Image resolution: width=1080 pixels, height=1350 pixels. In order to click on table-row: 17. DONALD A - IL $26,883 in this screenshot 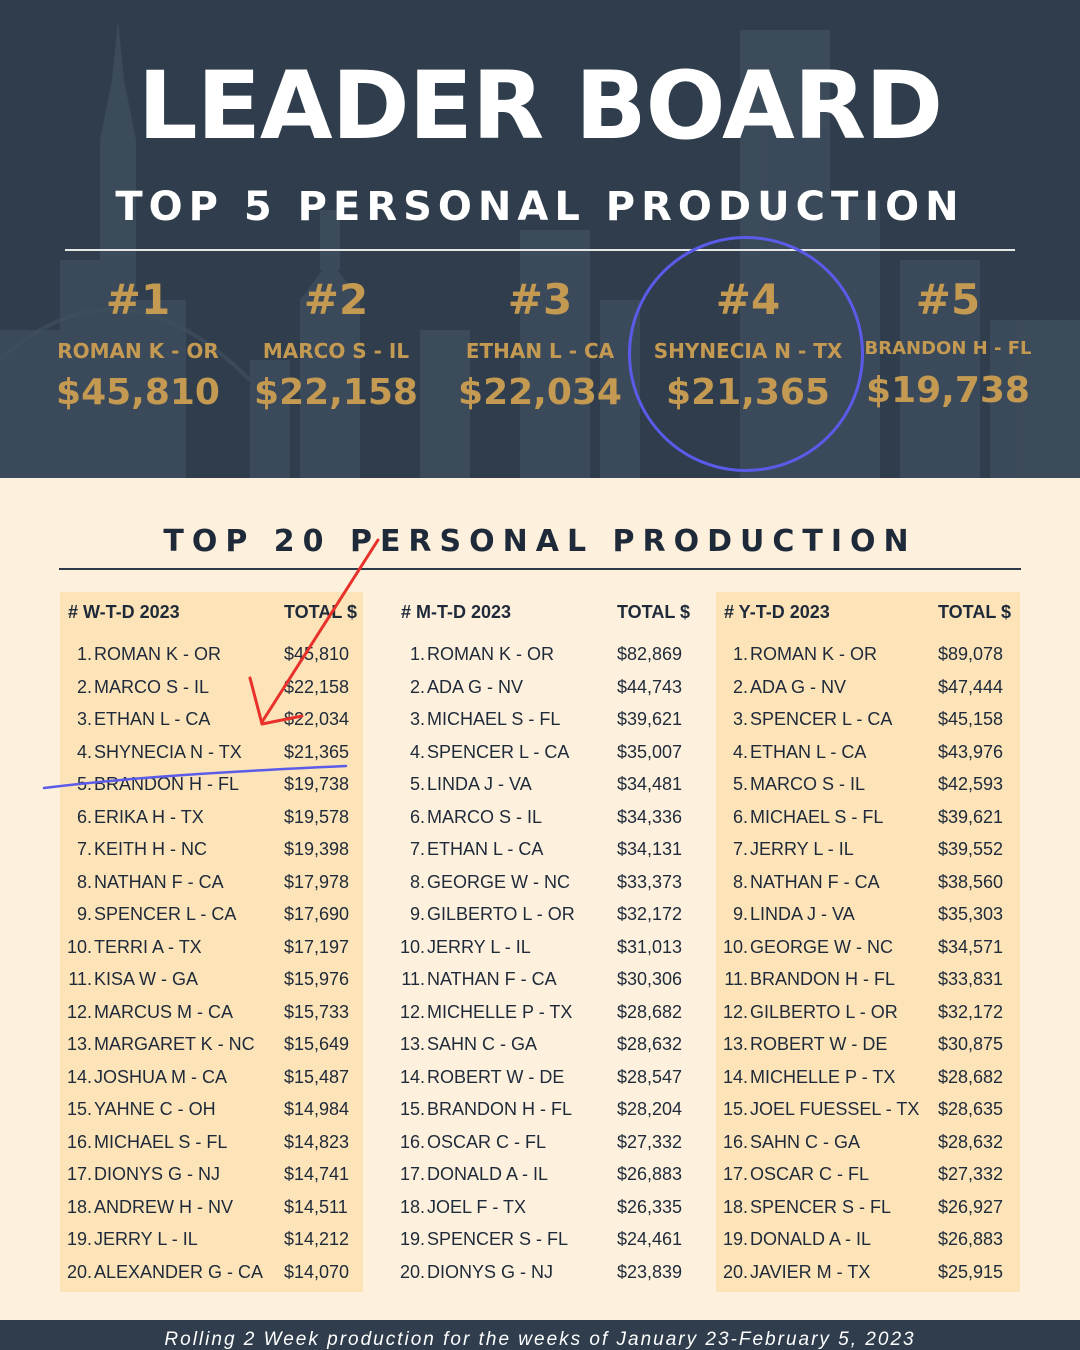, I will do `click(544, 1174)`.